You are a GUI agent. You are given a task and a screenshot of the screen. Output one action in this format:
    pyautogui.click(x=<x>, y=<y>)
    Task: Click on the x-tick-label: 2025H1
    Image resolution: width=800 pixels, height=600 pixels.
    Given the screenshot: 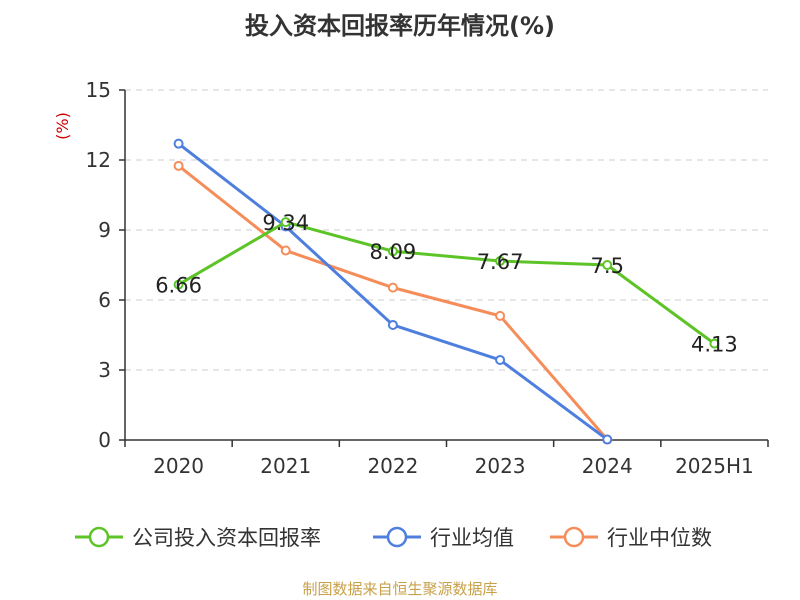 What is the action you would take?
    pyautogui.click(x=714, y=466)
    